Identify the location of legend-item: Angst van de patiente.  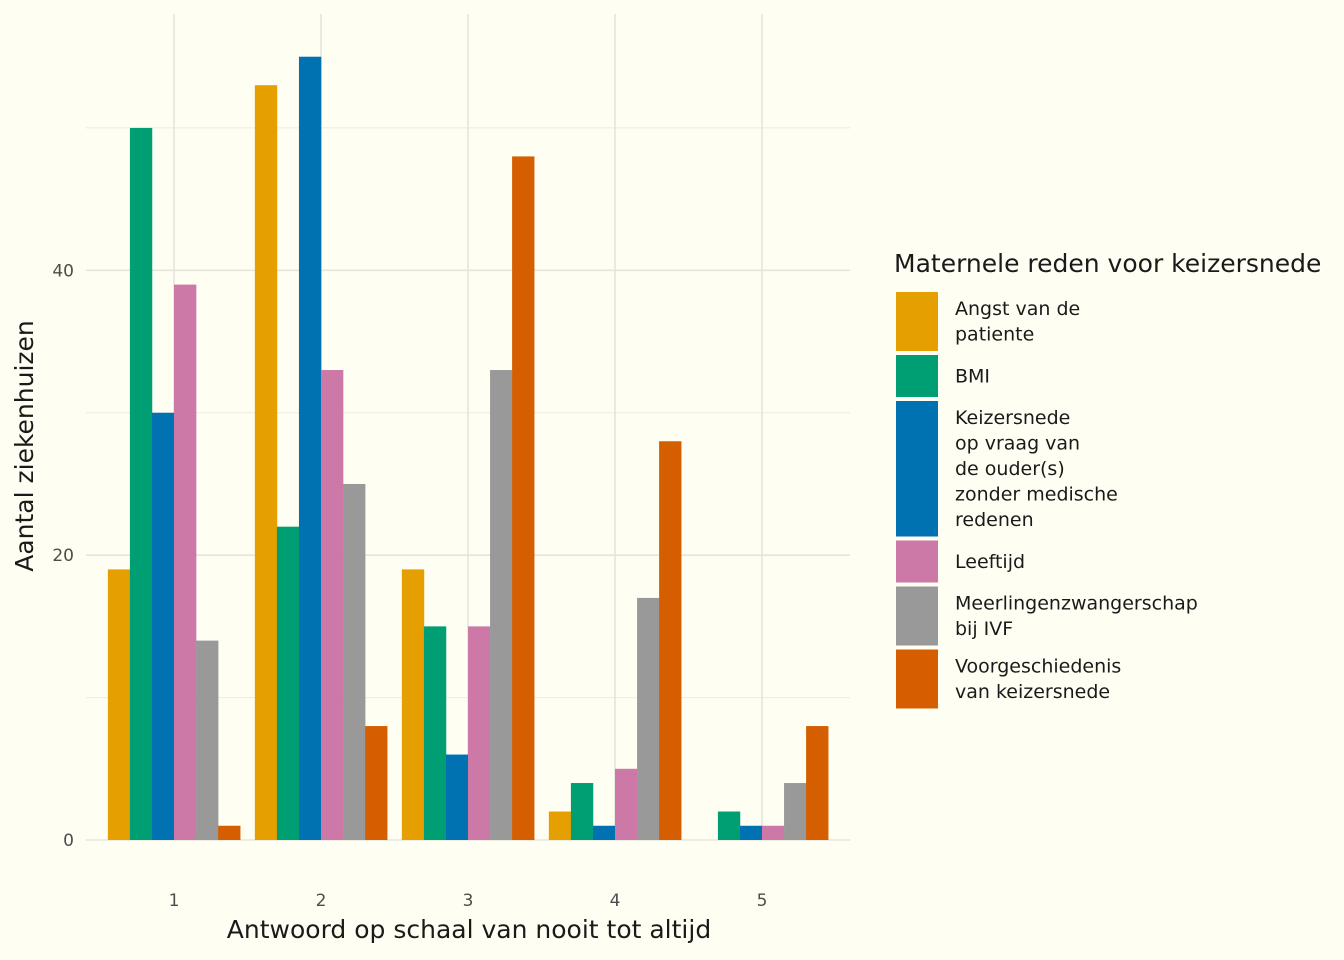
(988, 321).